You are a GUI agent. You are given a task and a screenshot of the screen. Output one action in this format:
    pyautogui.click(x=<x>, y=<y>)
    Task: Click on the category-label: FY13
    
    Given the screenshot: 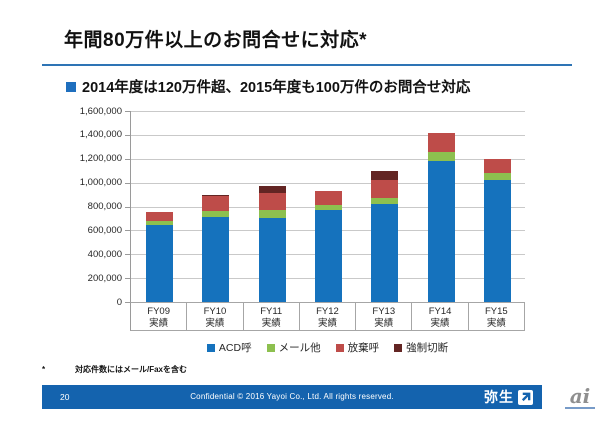 What is the action you would take?
    pyautogui.click(x=384, y=311)
    